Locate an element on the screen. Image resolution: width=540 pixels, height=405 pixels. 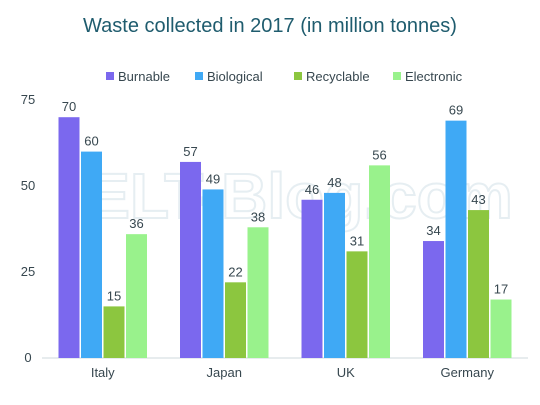
data-label-germany-recyclable: 43 is located at coordinates (478, 199).